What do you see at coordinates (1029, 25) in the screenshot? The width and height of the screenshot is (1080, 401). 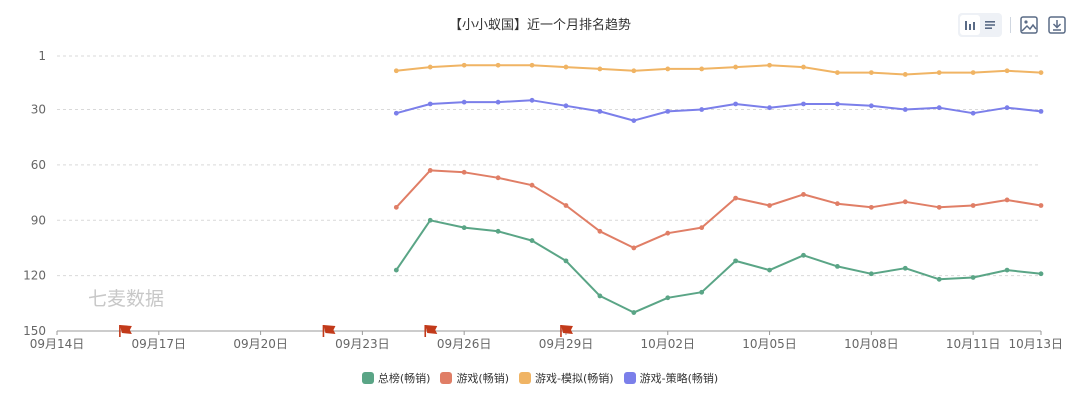 I see `save-image-icon` at bounding box center [1029, 25].